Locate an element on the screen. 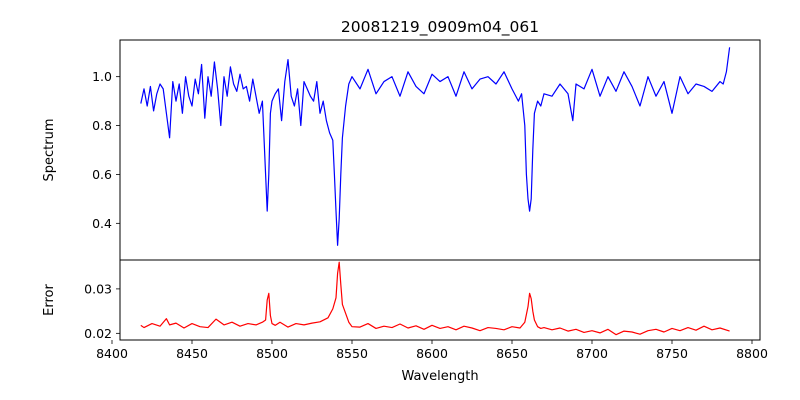 Image resolution: width=800 pixels, height=400 pixels. x-tick-label: 8650 is located at coordinates (512, 353).